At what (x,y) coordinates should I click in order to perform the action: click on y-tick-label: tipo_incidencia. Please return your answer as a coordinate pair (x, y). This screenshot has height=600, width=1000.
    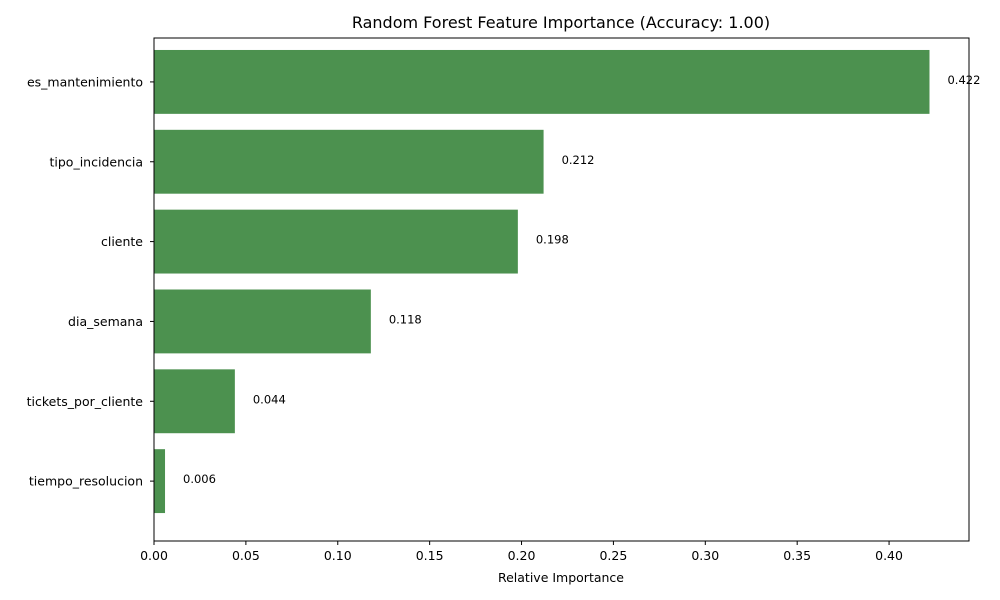
    Looking at the image, I should click on (97, 161).